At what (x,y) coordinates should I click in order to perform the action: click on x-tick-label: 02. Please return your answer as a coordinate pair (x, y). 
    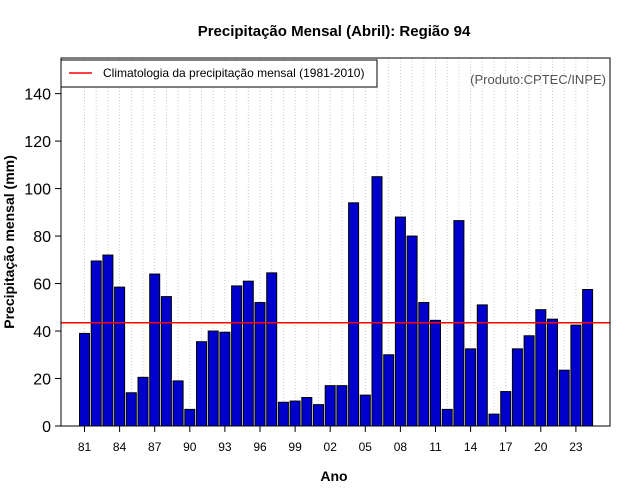
    Looking at the image, I should click on (331, 447).